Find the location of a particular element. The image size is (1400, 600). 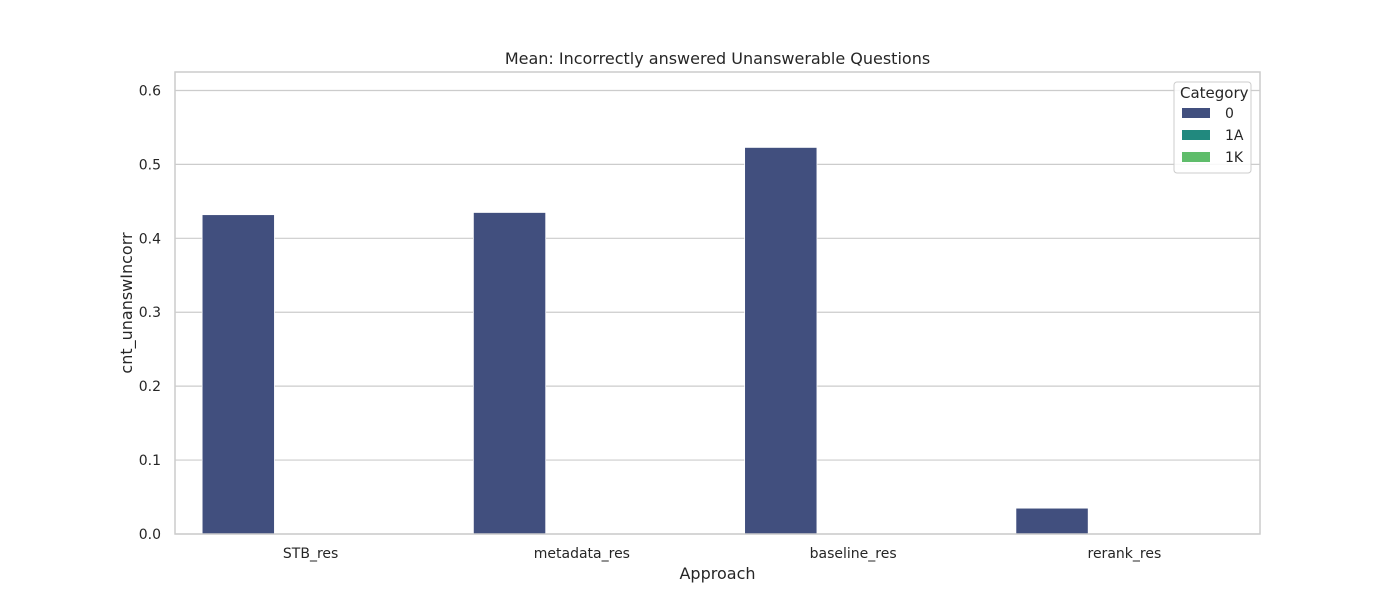

y-axis-label: cnt_unanswIncorr is located at coordinates (127, 303).